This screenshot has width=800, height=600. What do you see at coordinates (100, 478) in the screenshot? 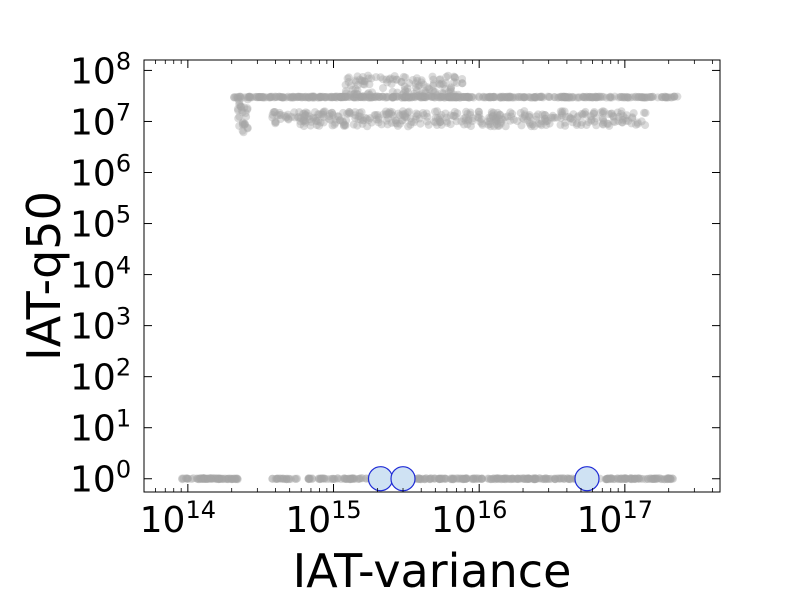
I see `y-tick-label: 100` at bounding box center [100, 478].